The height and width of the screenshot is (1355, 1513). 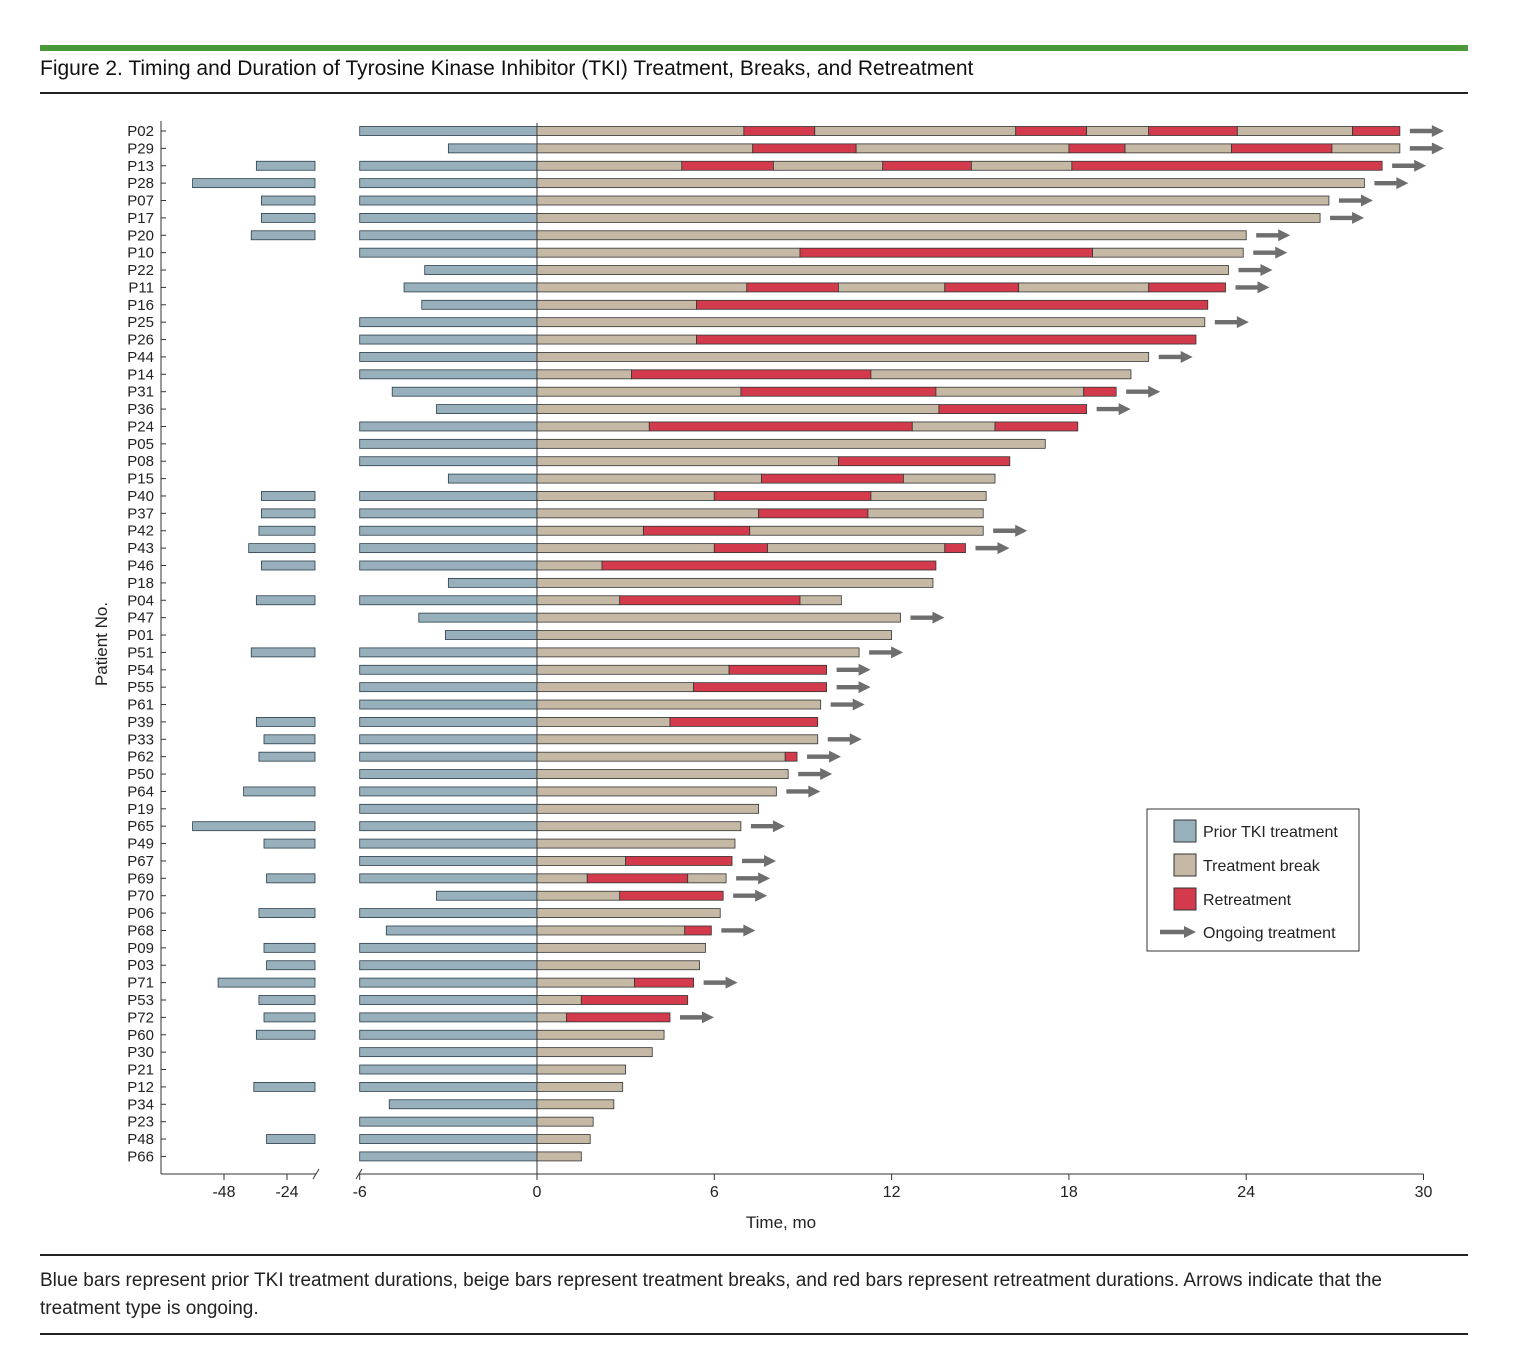 I want to click on patient-label: P01, so click(x=140, y=635).